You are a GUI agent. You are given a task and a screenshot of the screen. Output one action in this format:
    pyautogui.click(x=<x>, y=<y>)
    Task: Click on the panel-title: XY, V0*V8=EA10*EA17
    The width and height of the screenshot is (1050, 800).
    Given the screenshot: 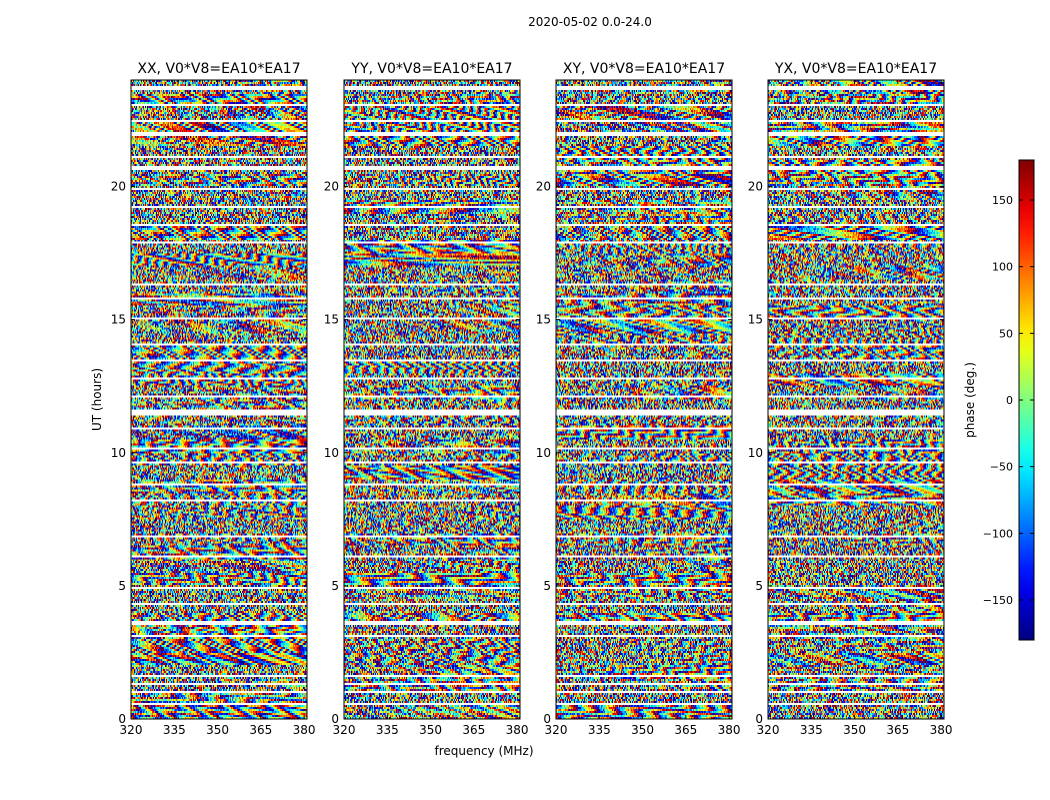 What is the action you would take?
    pyautogui.click(x=644, y=69)
    